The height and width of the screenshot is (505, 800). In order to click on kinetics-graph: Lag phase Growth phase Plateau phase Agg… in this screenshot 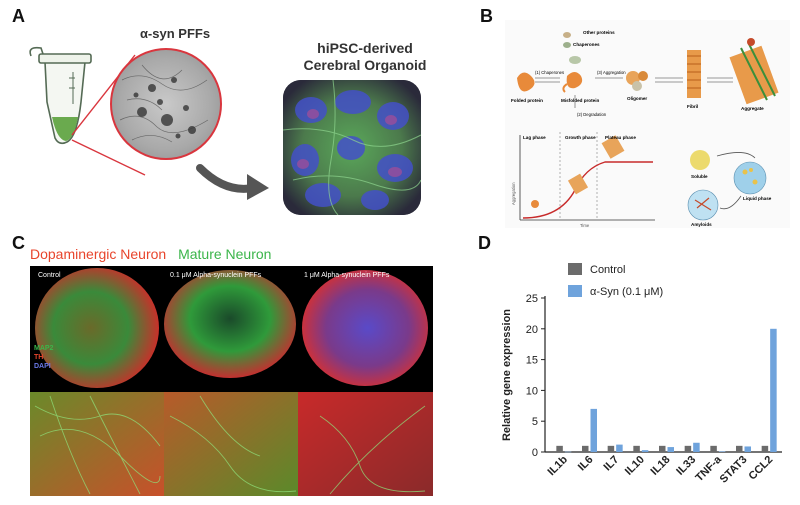, I will do `click(583, 180)`.